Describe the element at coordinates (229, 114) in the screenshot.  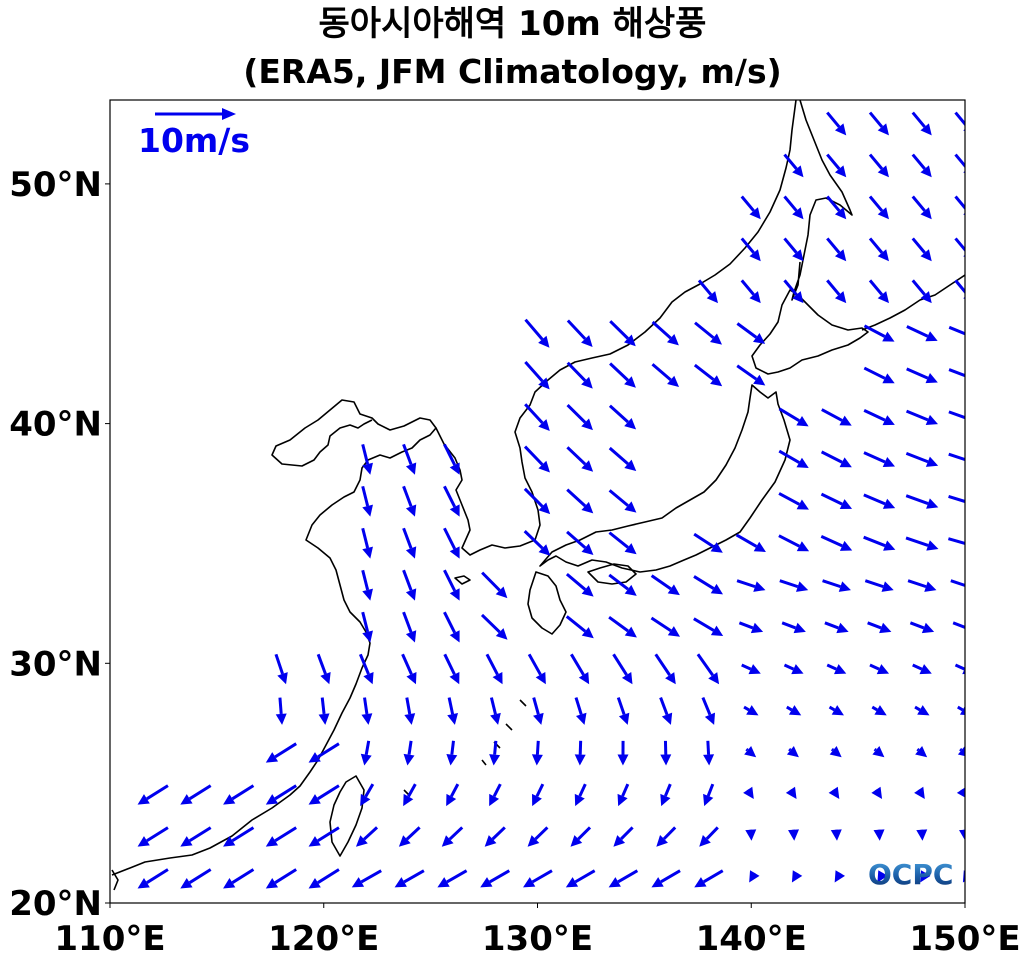
I see `reference-arrow-head` at that location.